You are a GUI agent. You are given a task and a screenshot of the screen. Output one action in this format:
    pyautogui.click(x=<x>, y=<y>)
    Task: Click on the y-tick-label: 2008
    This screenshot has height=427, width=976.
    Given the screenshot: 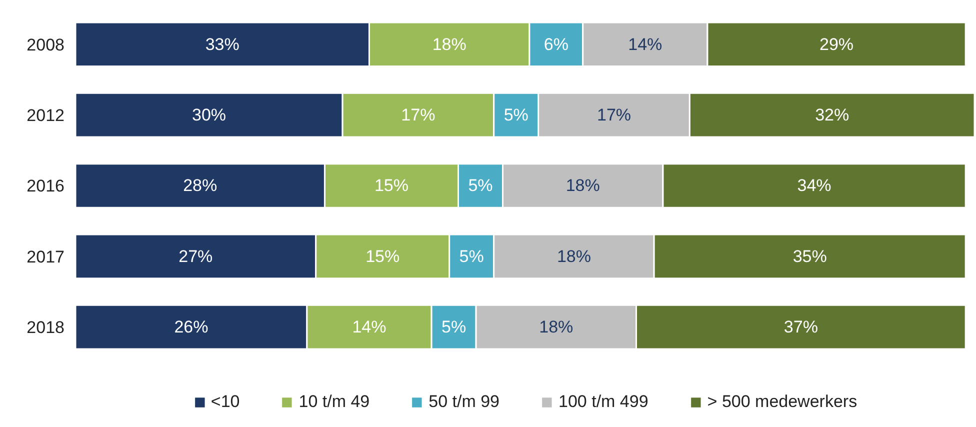 What is the action you would take?
    pyautogui.click(x=45, y=44)
    